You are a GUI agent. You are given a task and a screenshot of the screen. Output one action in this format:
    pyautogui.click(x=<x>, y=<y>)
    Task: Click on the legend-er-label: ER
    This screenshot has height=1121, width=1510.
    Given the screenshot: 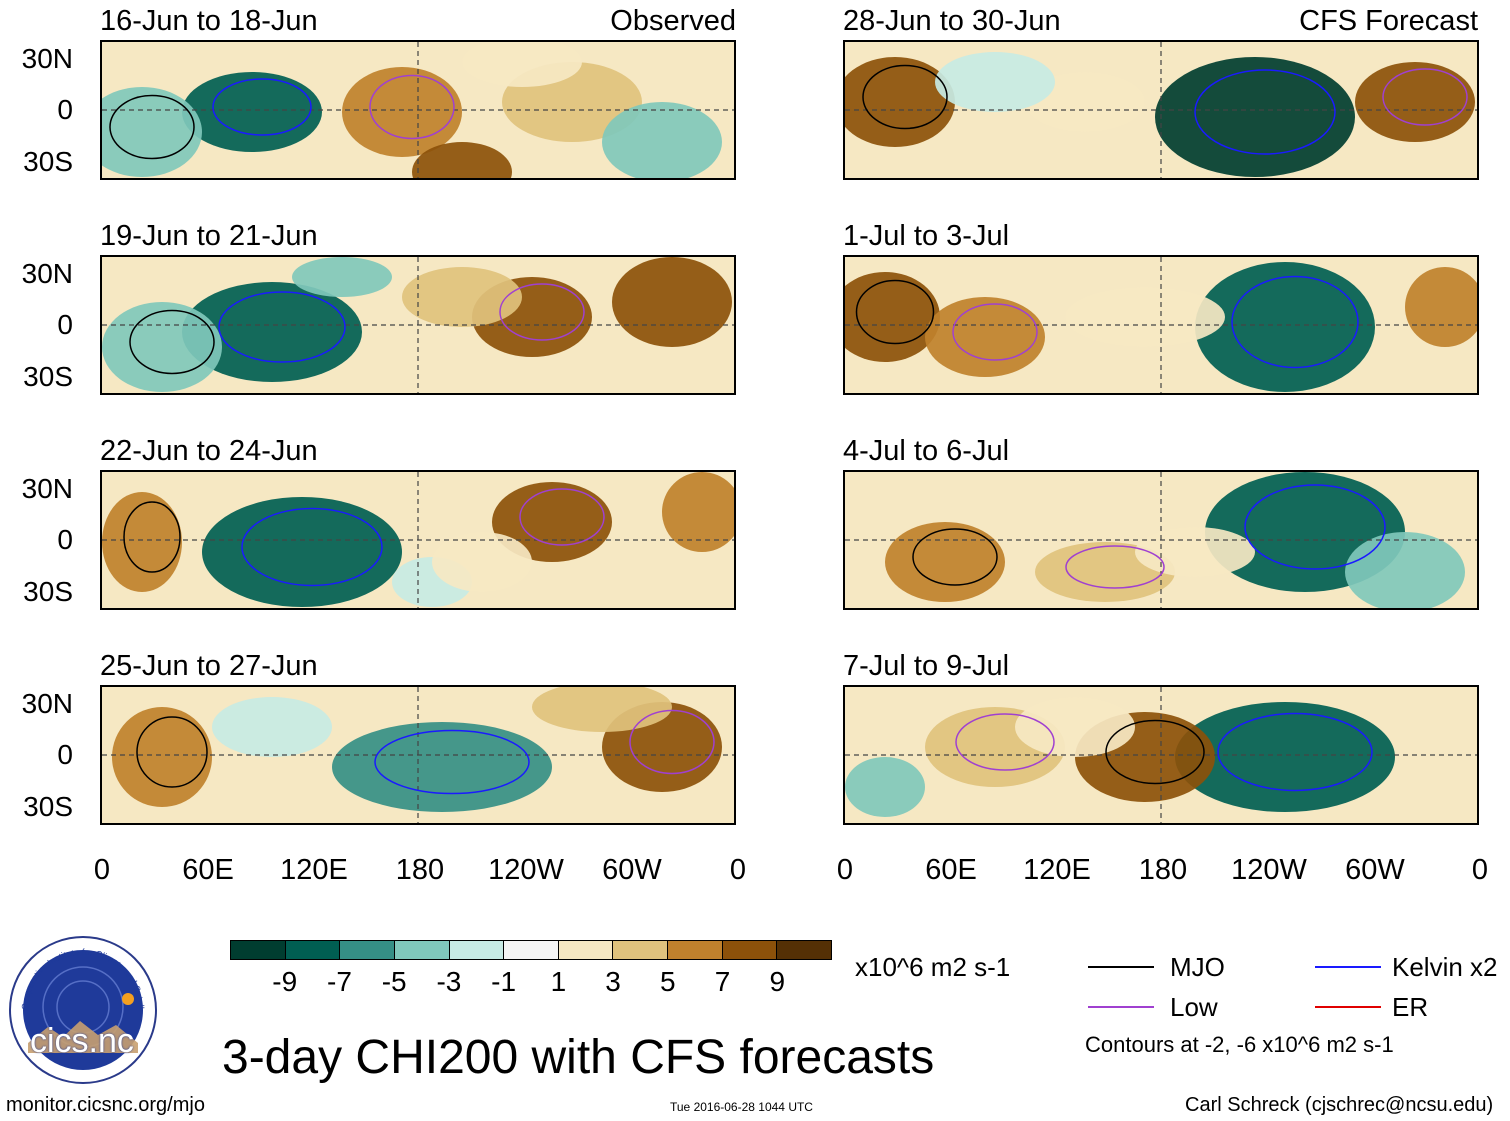 What is the action you would take?
    pyautogui.click(x=1410, y=1007)
    